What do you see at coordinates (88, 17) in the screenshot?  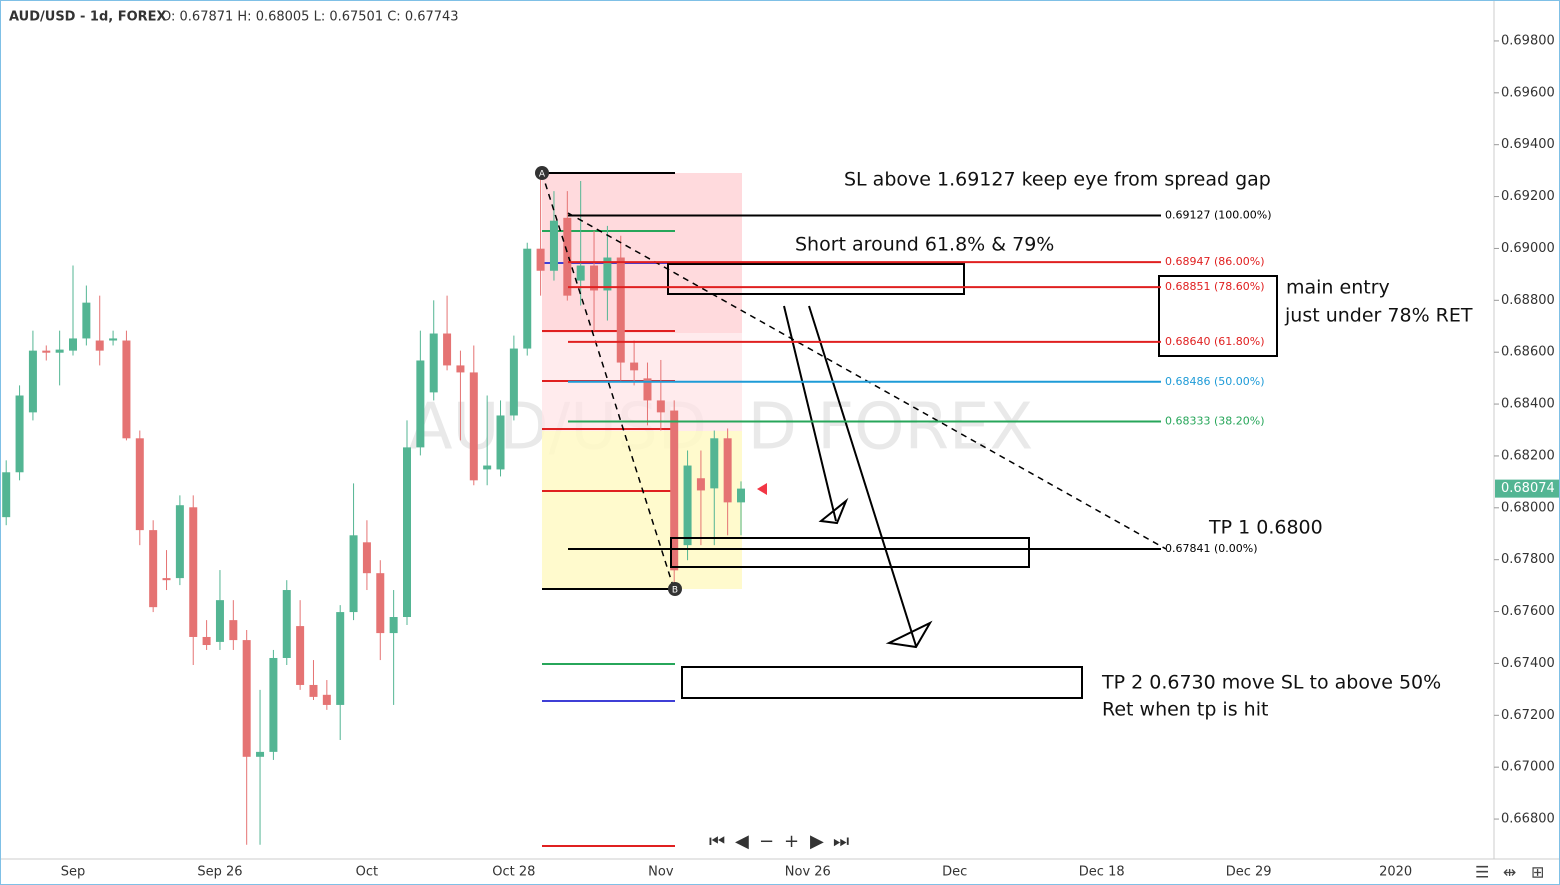 I see `symbol-title: AUD/USD - 1d, FOREX` at bounding box center [88, 17].